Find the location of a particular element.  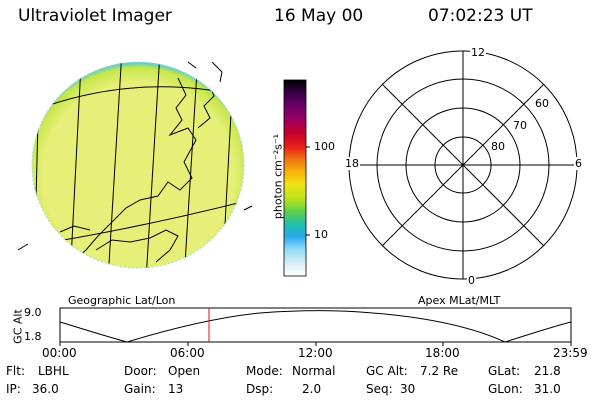

timeline-plot is located at coordinates (315, 326).